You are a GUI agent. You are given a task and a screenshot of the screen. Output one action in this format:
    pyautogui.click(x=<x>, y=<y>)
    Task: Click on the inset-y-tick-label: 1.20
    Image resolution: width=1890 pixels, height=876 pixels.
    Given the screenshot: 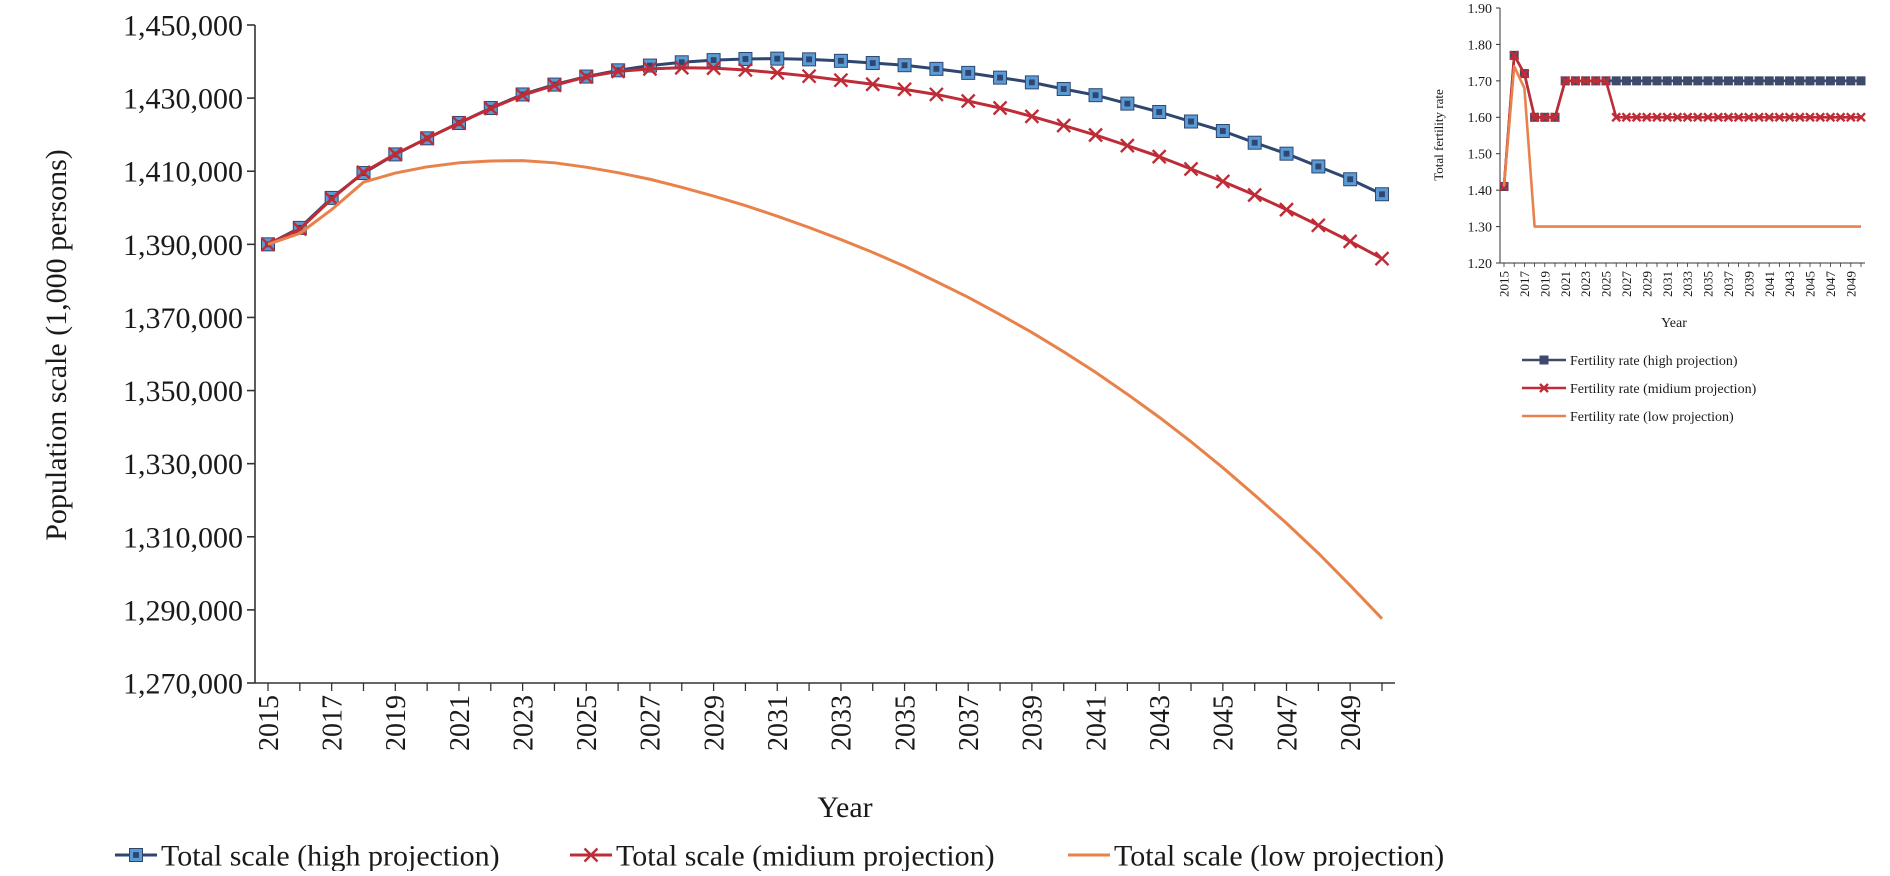 What is the action you would take?
    pyautogui.click(x=1480, y=264)
    